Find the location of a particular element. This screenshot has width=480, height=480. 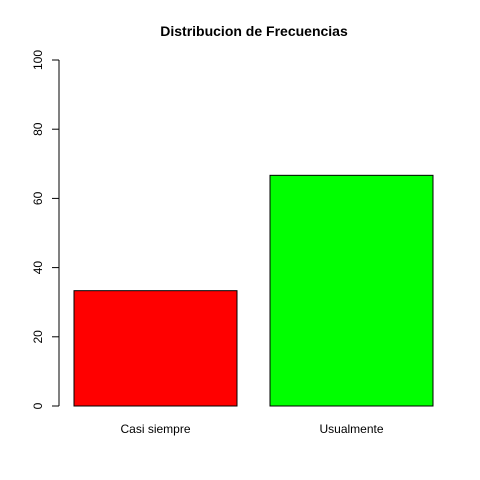

x-category-label: Casi siempre is located at coordinates (155, 429).